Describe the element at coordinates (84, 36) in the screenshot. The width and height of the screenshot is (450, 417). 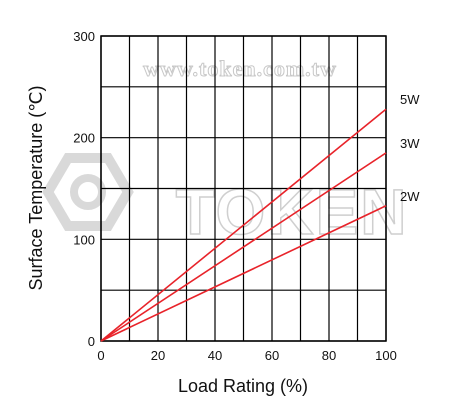
I see `y-tick-label: 300` at that location.